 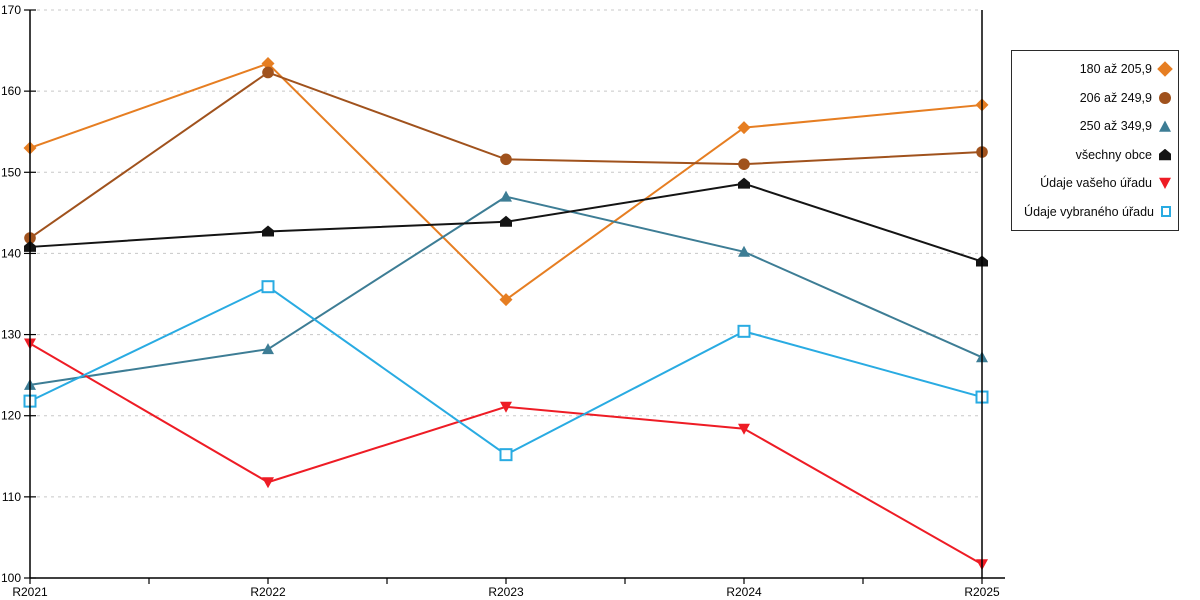 What do you see at coordinates (1115, 69) in the screenshot?
I see `legend-item-label: 180 až 205,9` at bounding box center [1115, 69].